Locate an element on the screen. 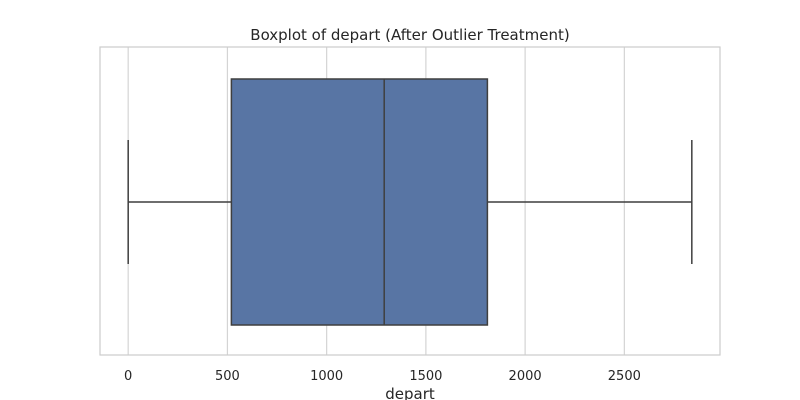  x-tick-label: 1500 is located at coordinates (425, 376).